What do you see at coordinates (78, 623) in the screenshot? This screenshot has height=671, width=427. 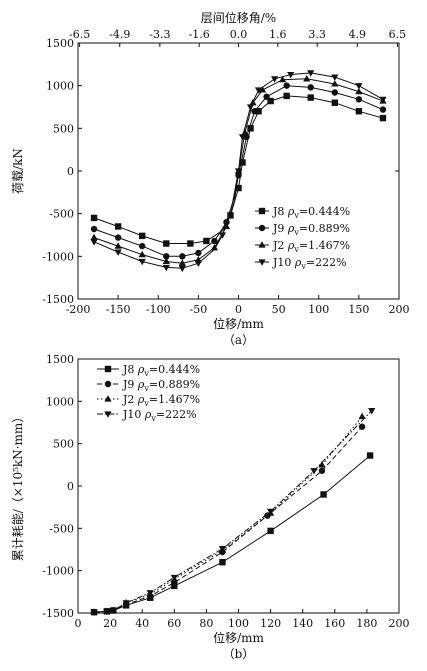 I see `x-tick-label: 0` at bounding box center [78, 623].